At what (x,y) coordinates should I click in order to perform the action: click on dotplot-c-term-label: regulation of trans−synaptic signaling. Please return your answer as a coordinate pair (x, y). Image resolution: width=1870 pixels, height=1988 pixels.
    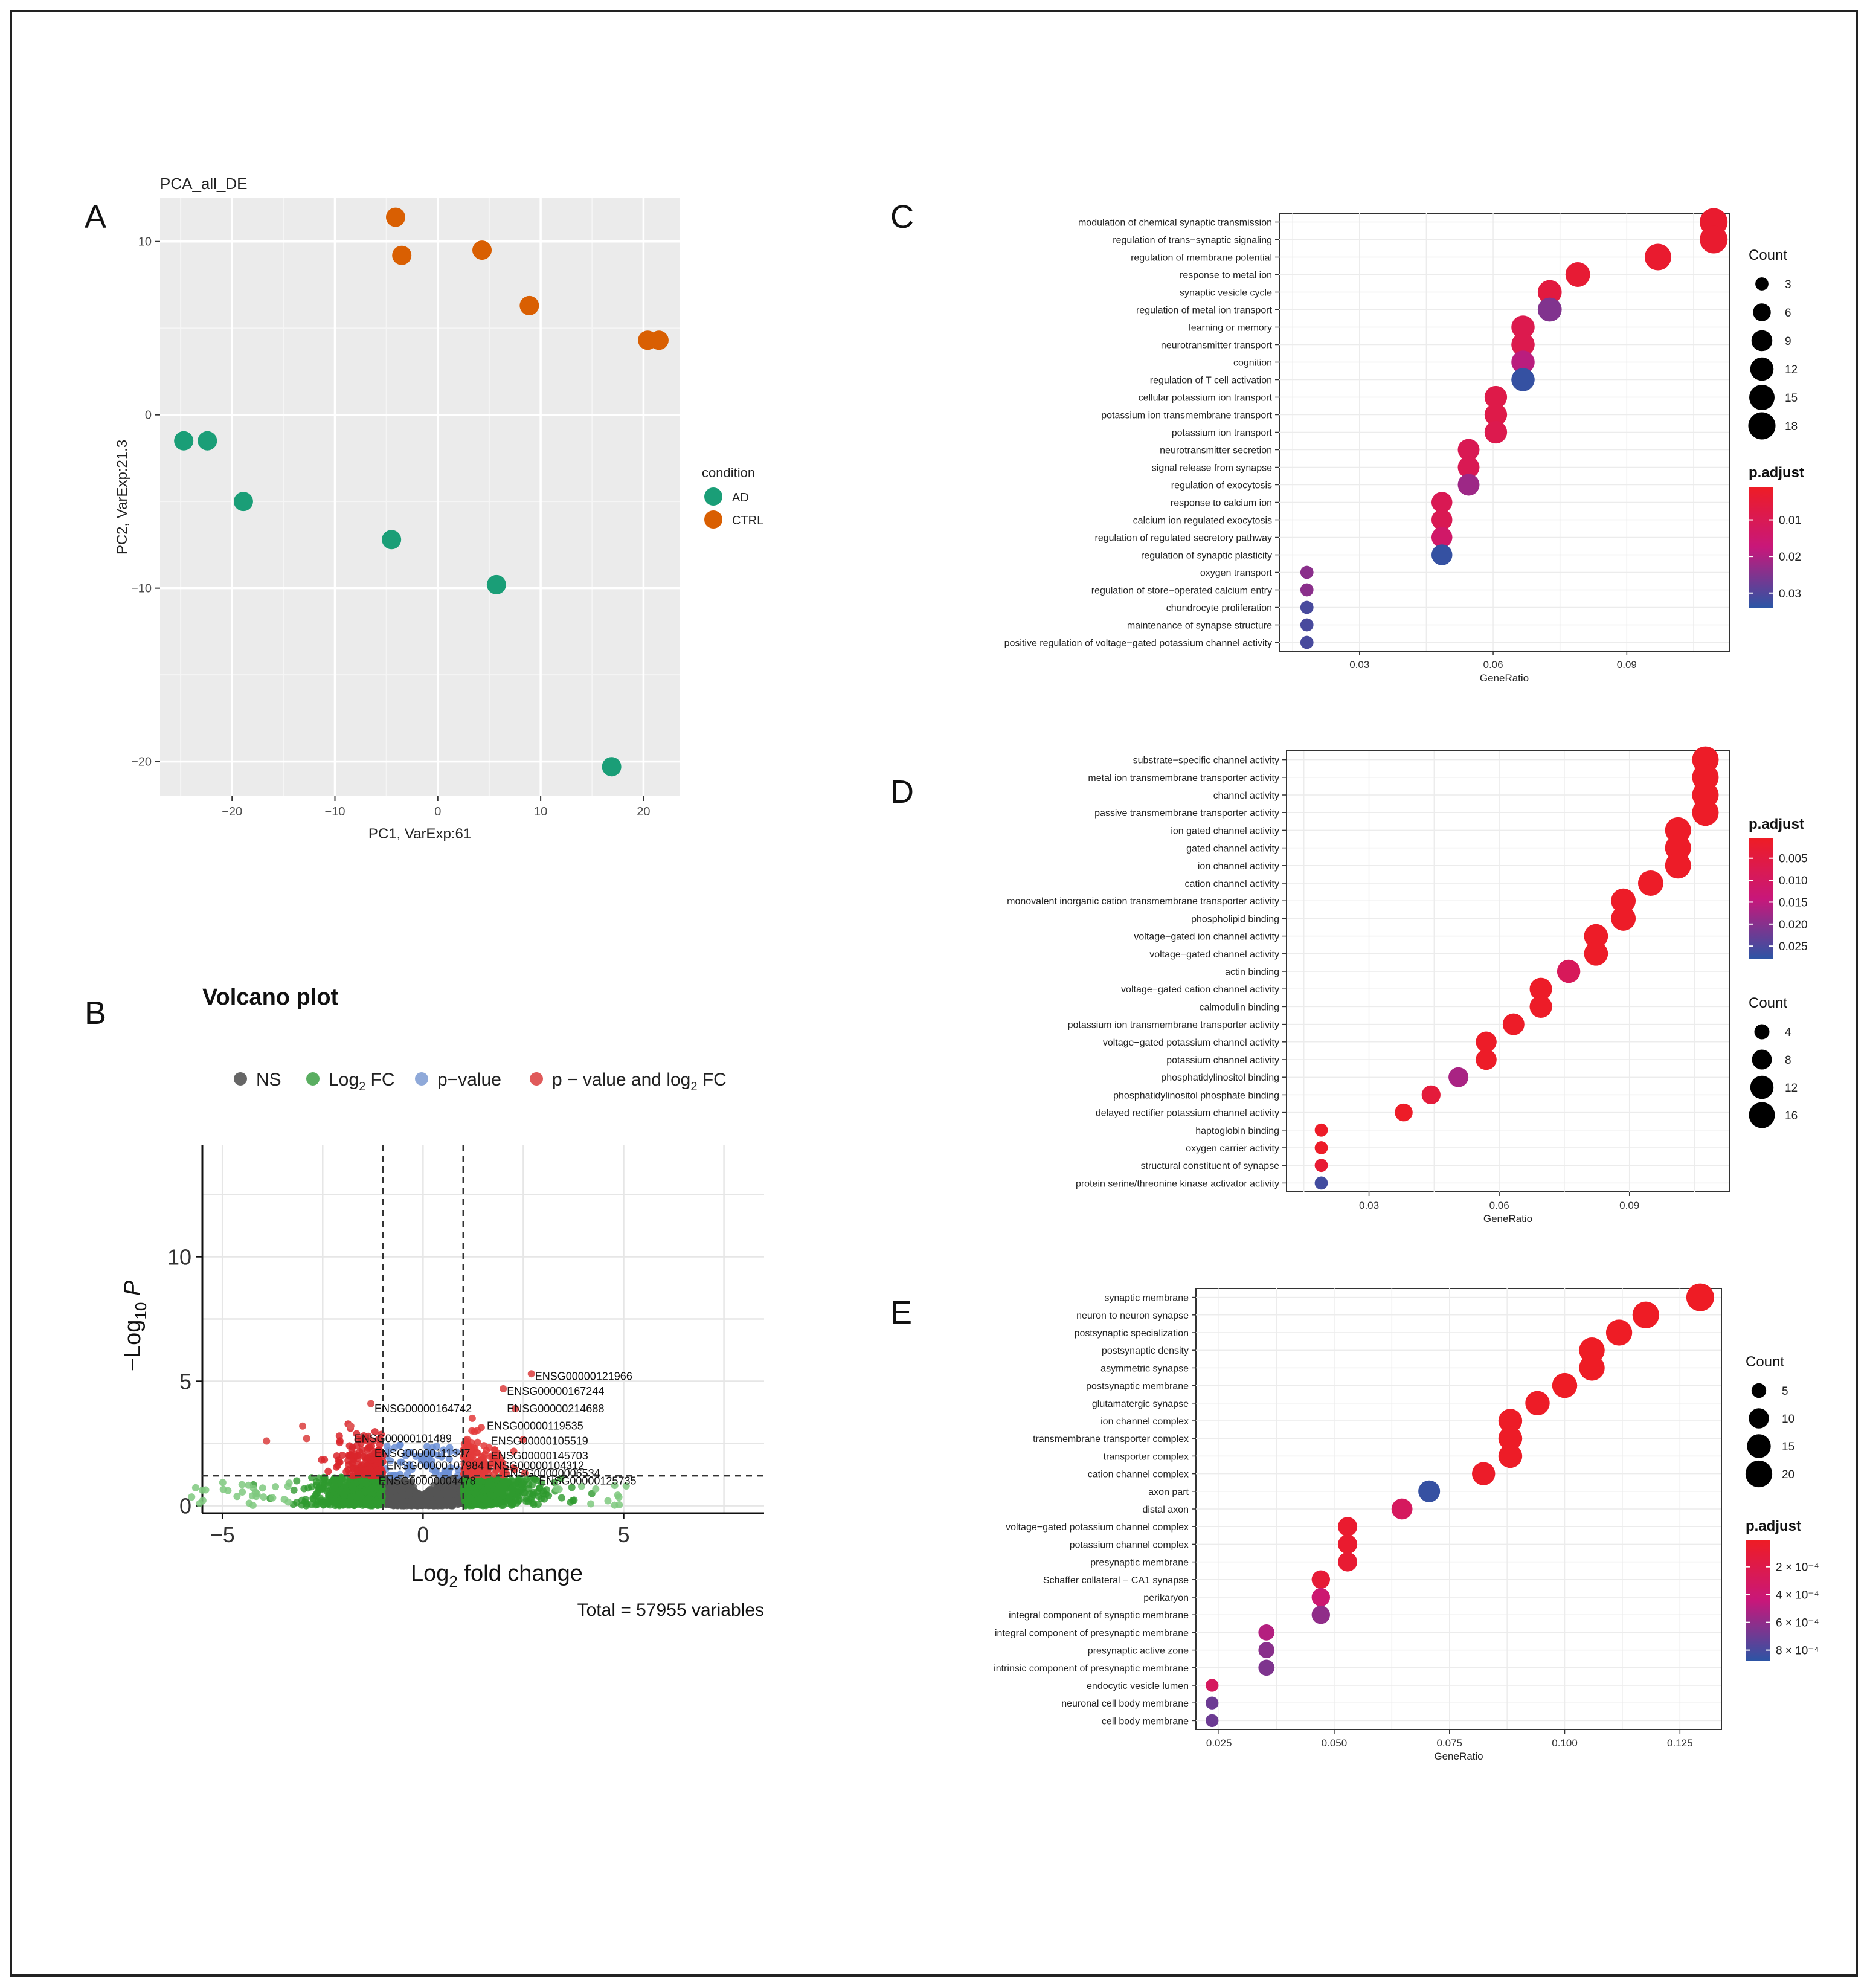
    Looking at the image, I should click on (1192, 241).